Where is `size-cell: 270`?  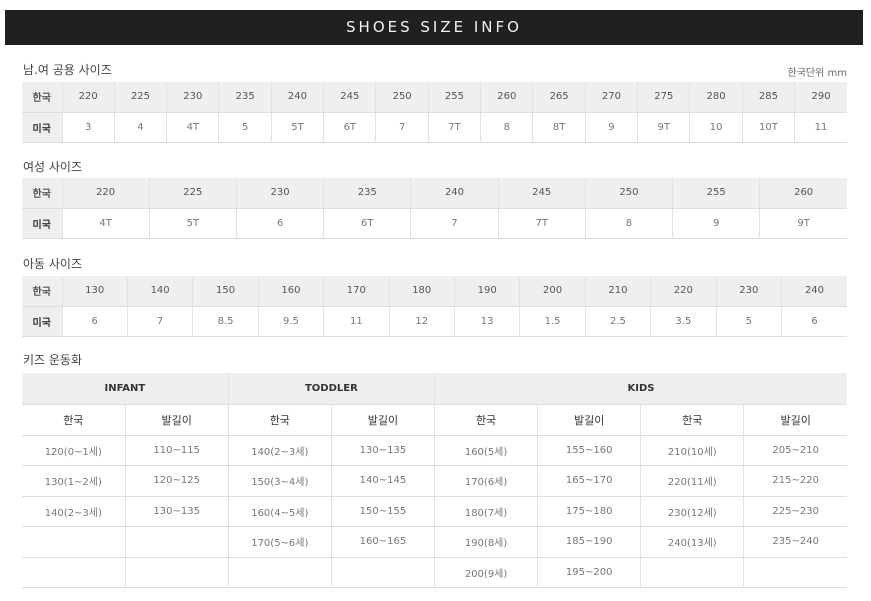 size-cell: 270 is located at coordinates (611, 97).